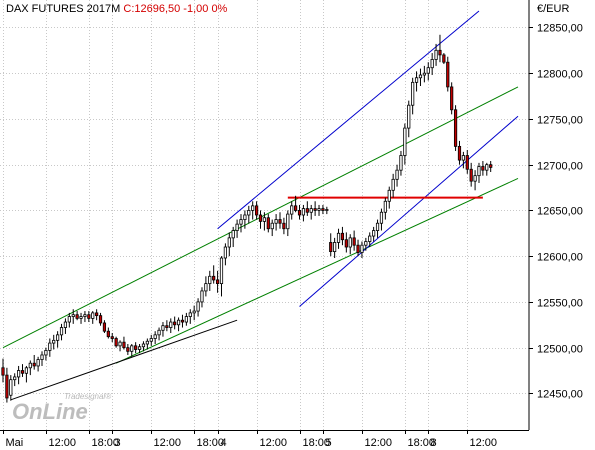  What do you see at coordinates (560, 121) in the screenshot?
I see `y-tick-label: 12750,00` at bounding box center [560, 121].